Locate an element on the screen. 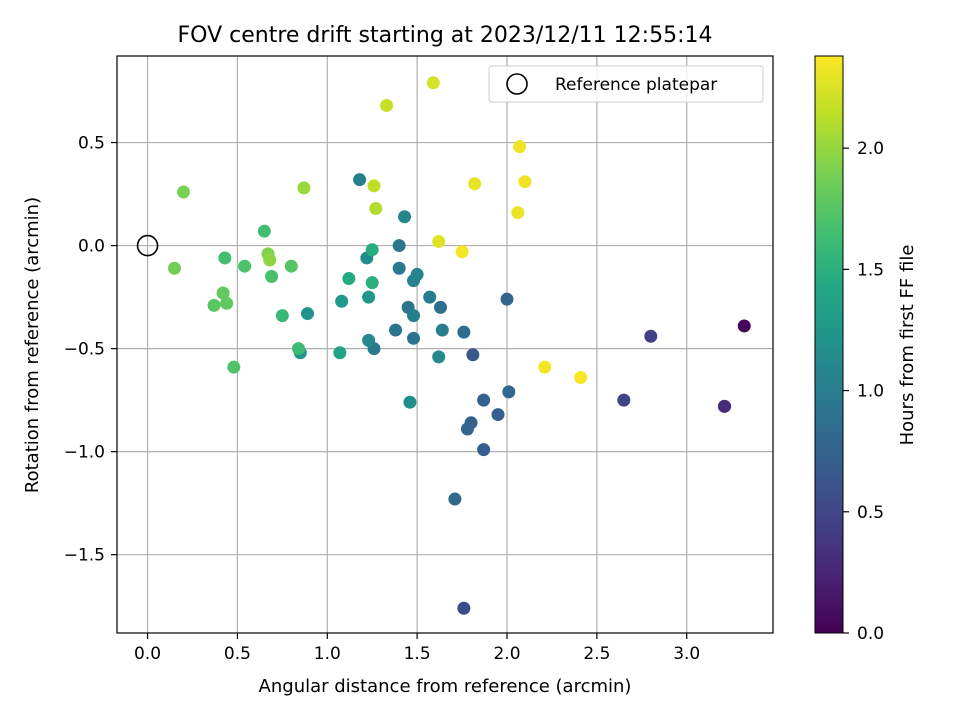 The width and height of the screenshot is (960, 720). x-axis-label: Angular distance from reference (arcmin) is located at coordinates (445, 686).